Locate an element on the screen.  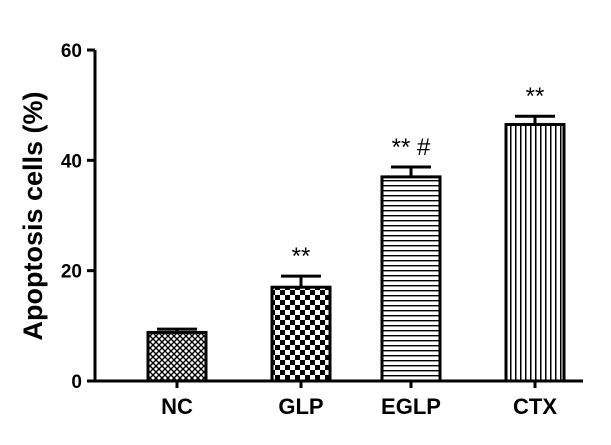
y-axis-title: Apoptosis cells (%) is located at coordinates (33, 215).